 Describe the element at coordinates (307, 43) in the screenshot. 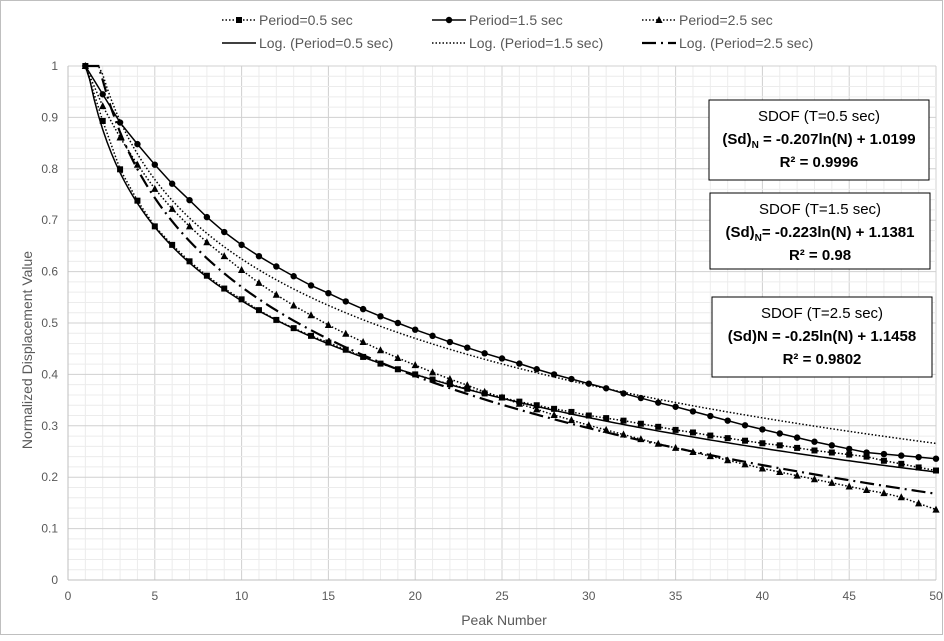

I see `legend-item: Log. (Period=0.5 sec)` at that location.